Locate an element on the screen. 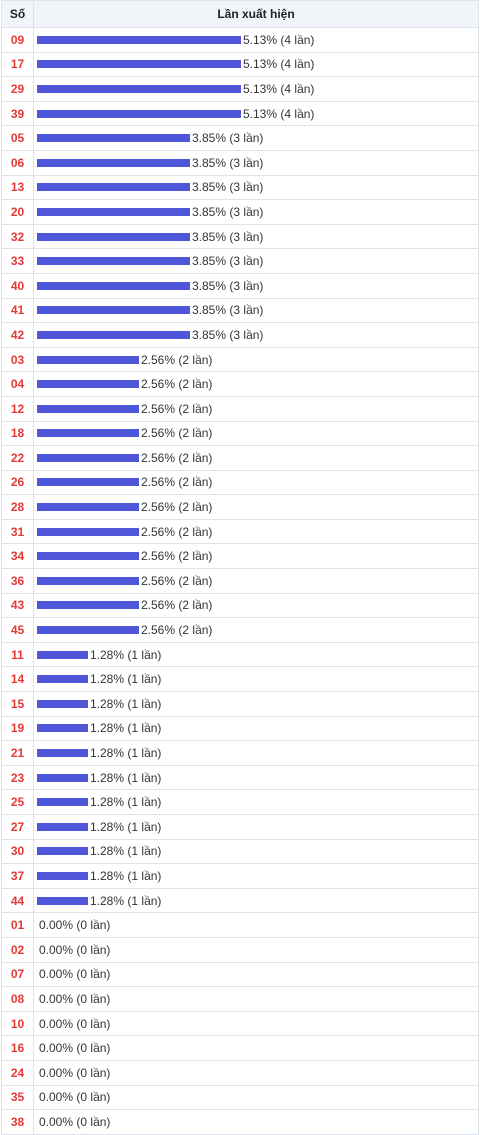 The image size is (480, 1135). table-row: 29 5.13% (4 lần) is located at coordinates (240, 89).